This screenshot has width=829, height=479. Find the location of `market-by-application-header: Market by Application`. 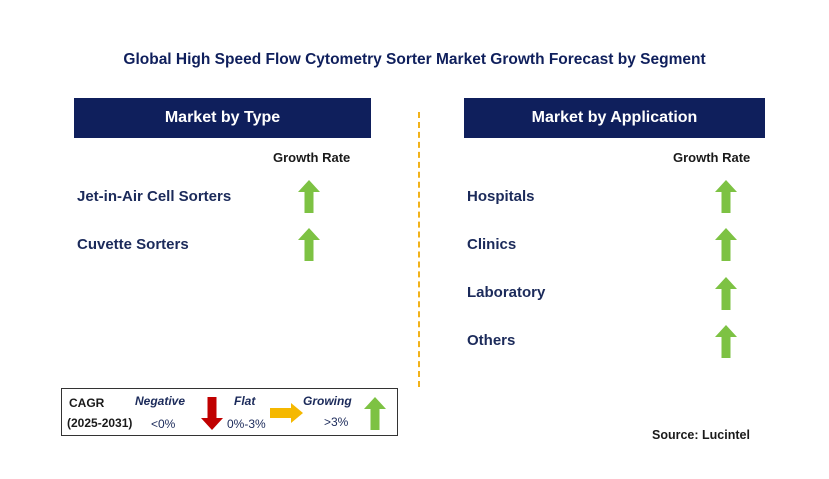

market-by-application-header: Market by Application is located at coordinates (614, 118).